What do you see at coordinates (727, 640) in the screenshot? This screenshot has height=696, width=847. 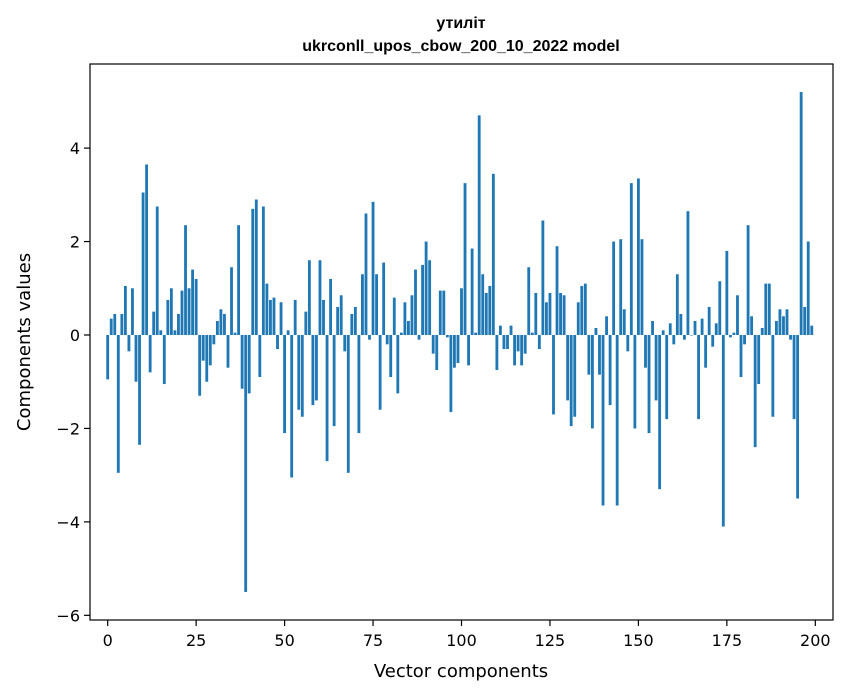 I see `x-tick-label-175: 175` at bounding box center [727, 640].